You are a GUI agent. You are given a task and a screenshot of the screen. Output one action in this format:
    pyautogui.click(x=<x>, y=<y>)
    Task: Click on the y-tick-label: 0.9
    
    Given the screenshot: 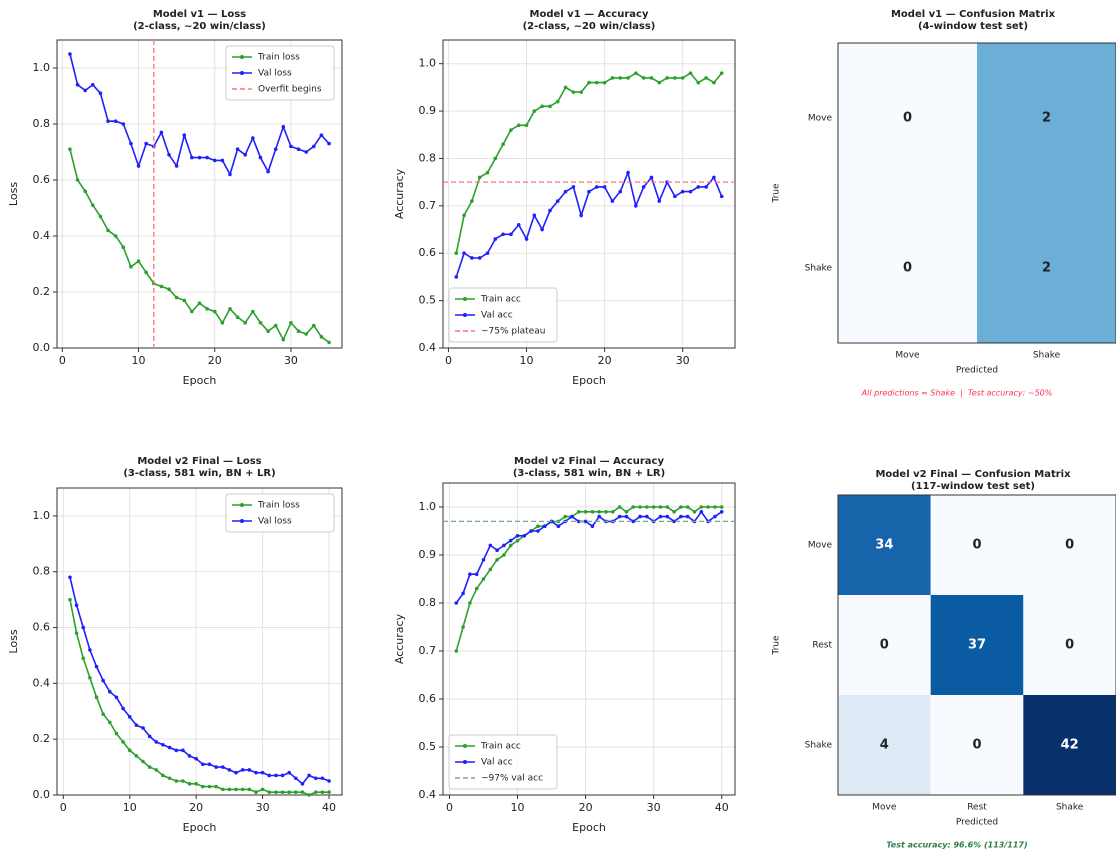 What is the action you would take?
    pyautogui.click(x=428, y=110)
    